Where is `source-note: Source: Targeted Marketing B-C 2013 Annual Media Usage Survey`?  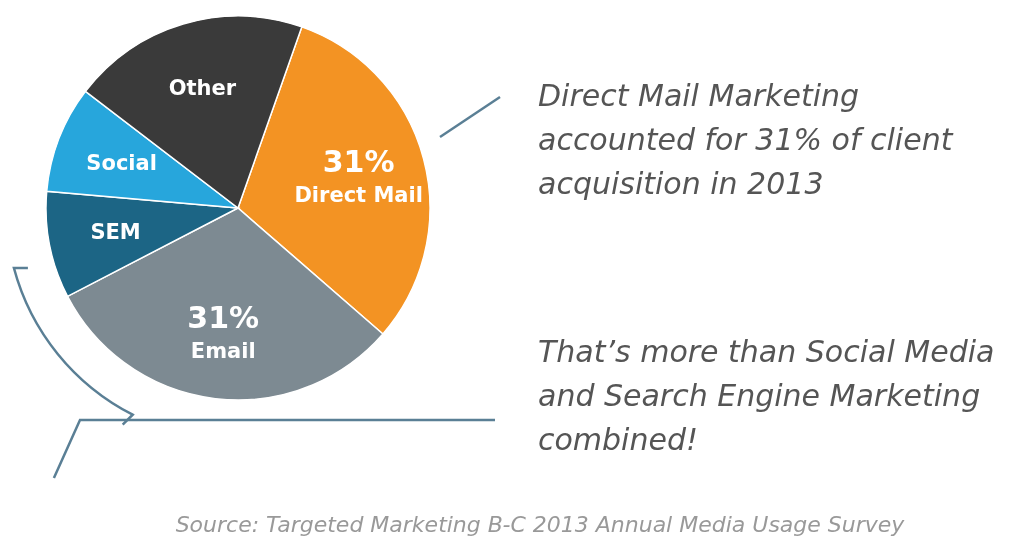 source-note: Source: Targeted Marketing B-C 2013 Annual Media Usage Survey is located at coordinates (540, 524).